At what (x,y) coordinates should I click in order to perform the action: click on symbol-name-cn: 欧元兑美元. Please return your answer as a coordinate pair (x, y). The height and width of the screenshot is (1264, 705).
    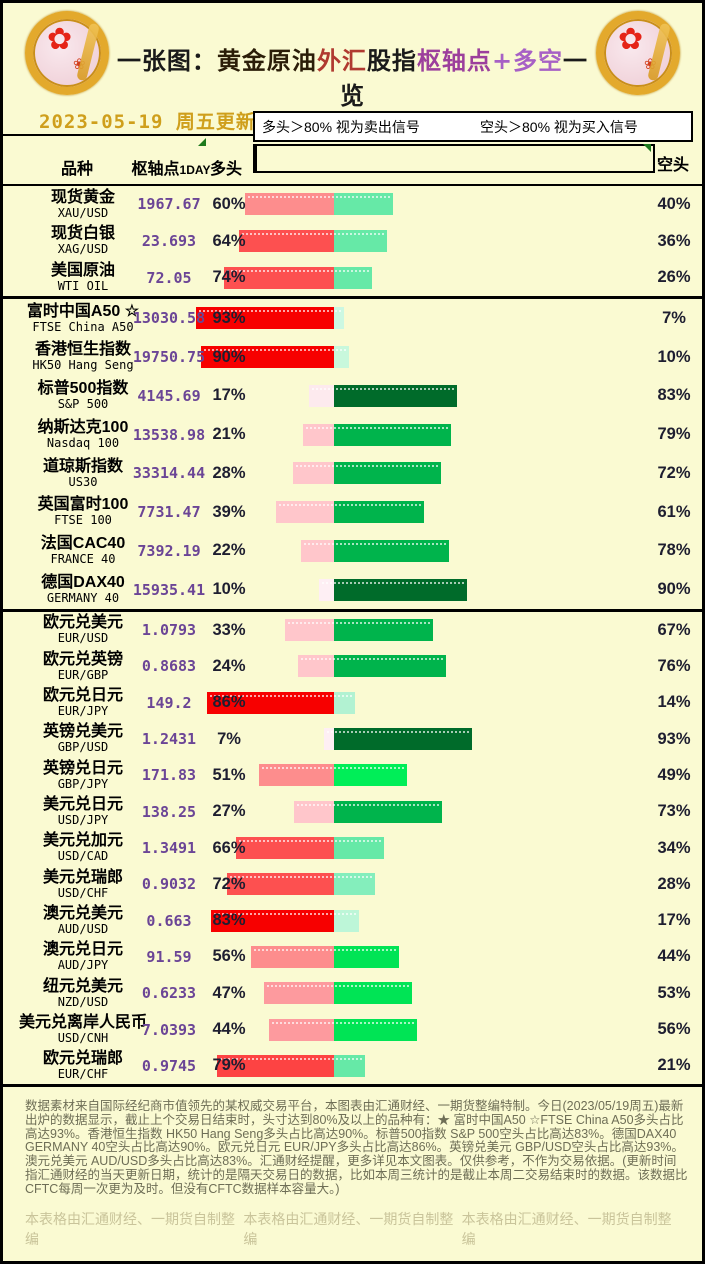
    Looking at the image, I should click on (82, 623).